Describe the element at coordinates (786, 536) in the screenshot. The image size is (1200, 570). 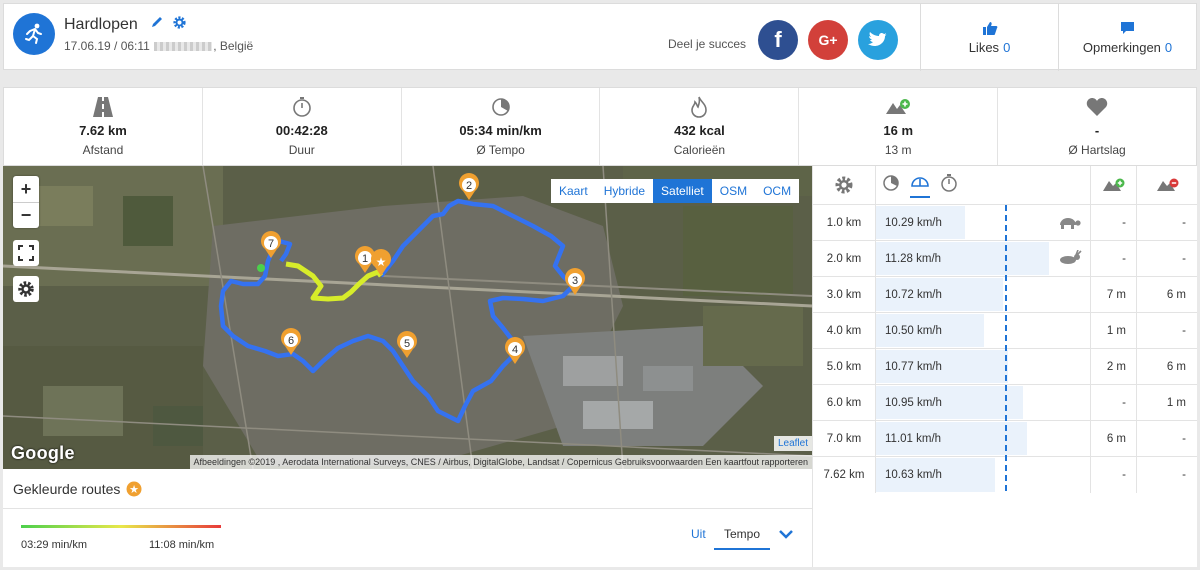
I see `chevron-down-icon` at that location.